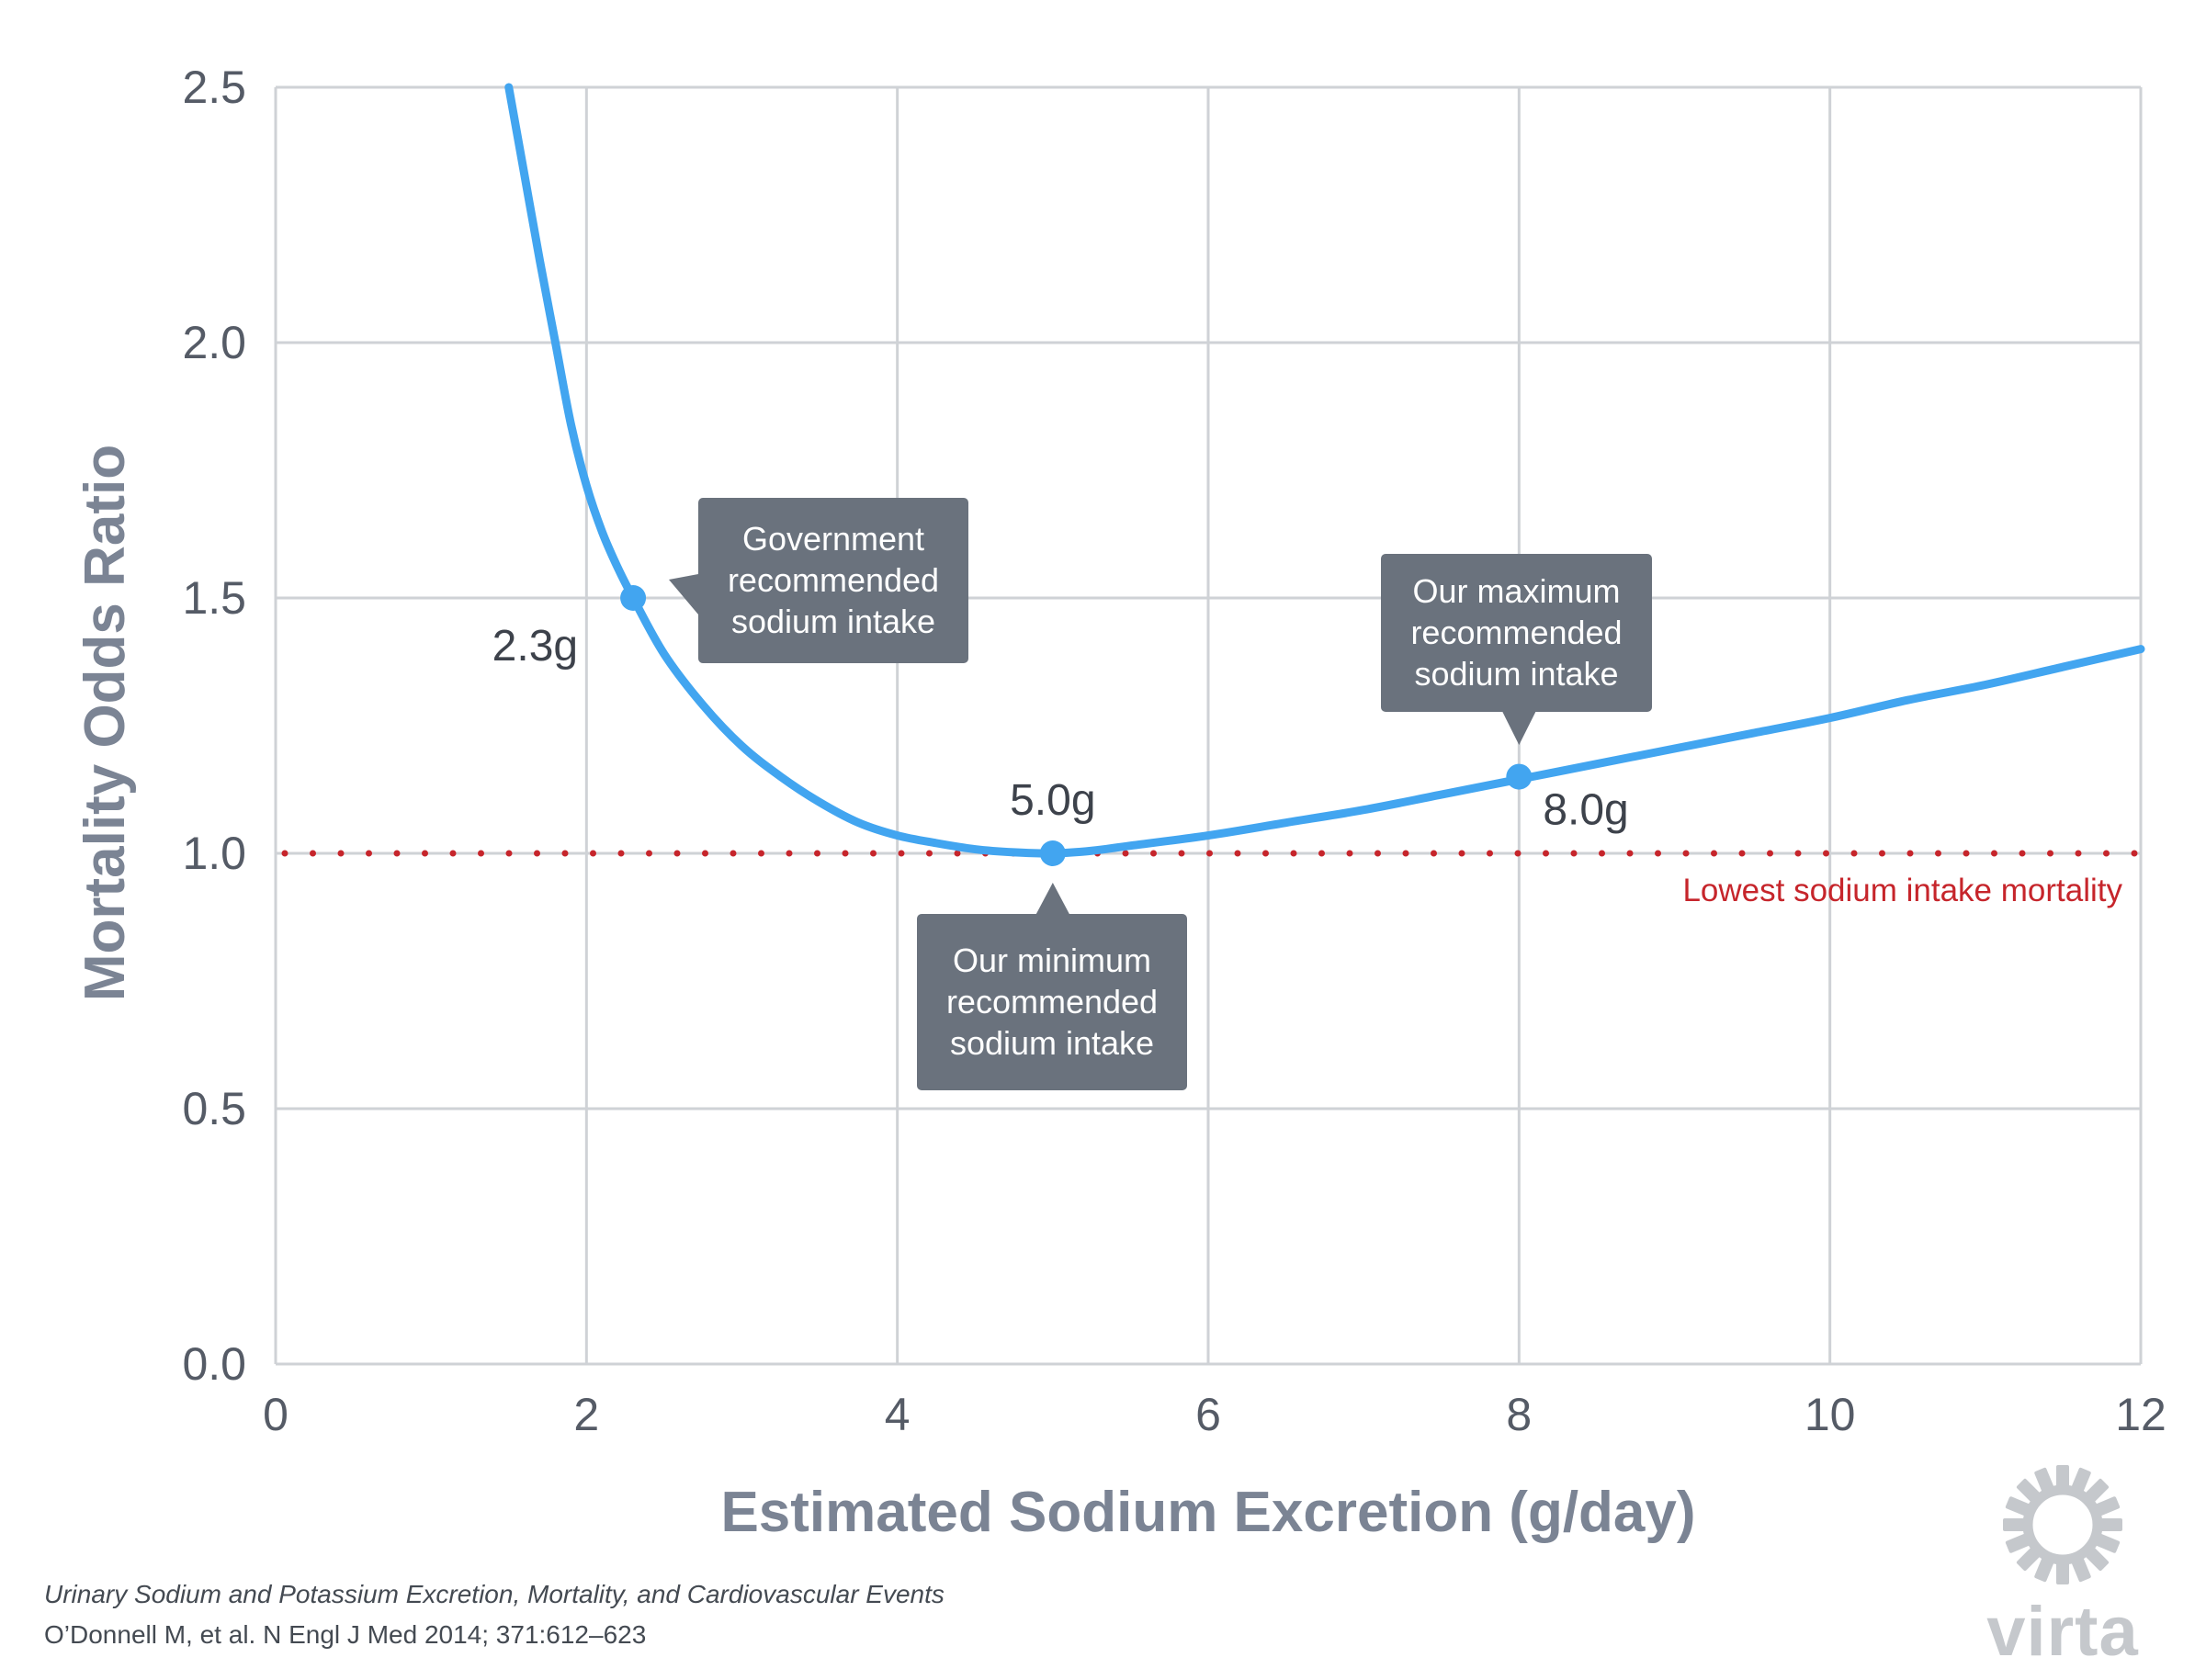 The height and width of the screenshot is (1680, 2206). I want to click on highlight-label: 8.0g, so click(1585, 810).